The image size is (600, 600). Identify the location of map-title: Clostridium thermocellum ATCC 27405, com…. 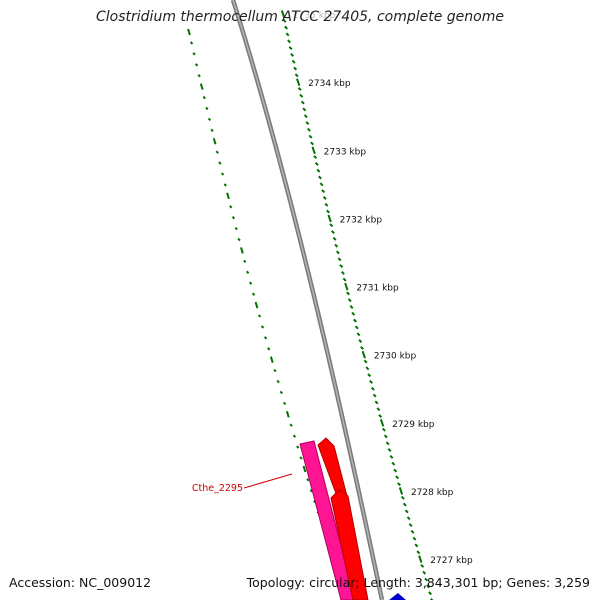
(300, 17).